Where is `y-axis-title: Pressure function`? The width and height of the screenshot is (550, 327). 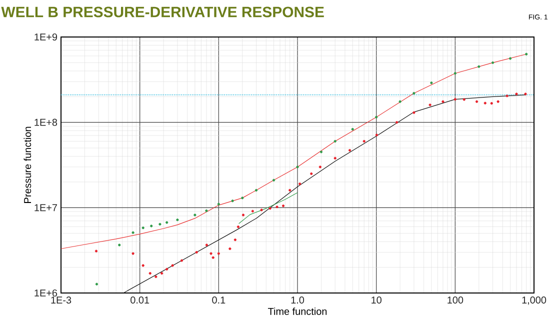
y-axis-title: Pressure function is located at coordinates (28, 164).